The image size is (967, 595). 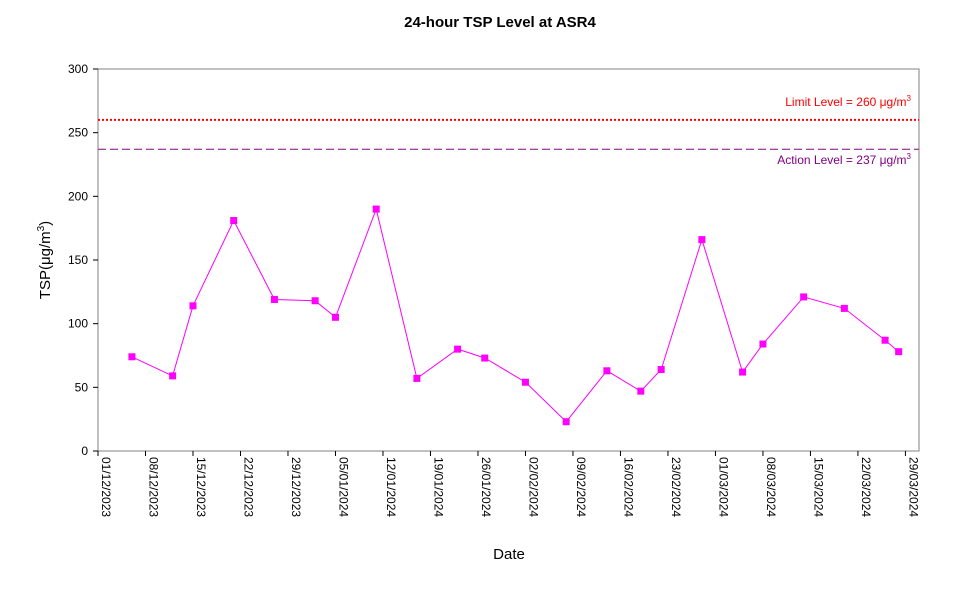 I want to click on chart-title: 24-hour TSP Level at ASR4, so click(x=500, y=22).